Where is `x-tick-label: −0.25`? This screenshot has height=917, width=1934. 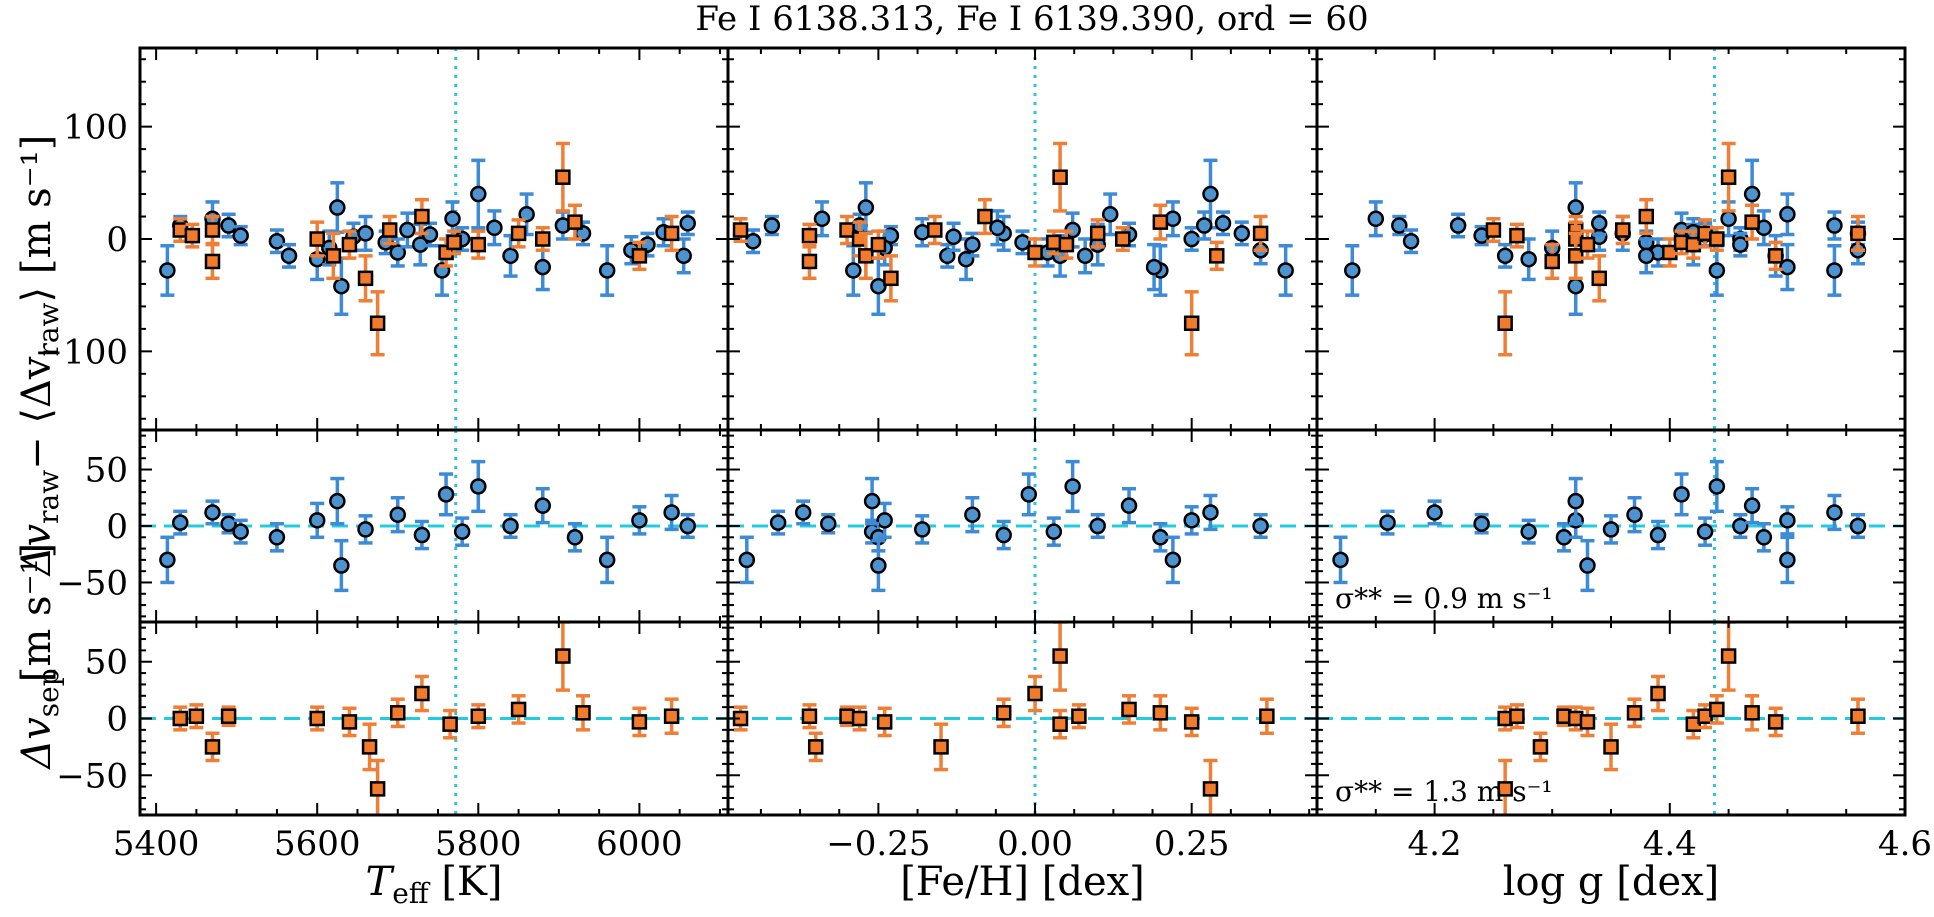 x-tick-label: −0.25 is located at coordinates (878, 844).